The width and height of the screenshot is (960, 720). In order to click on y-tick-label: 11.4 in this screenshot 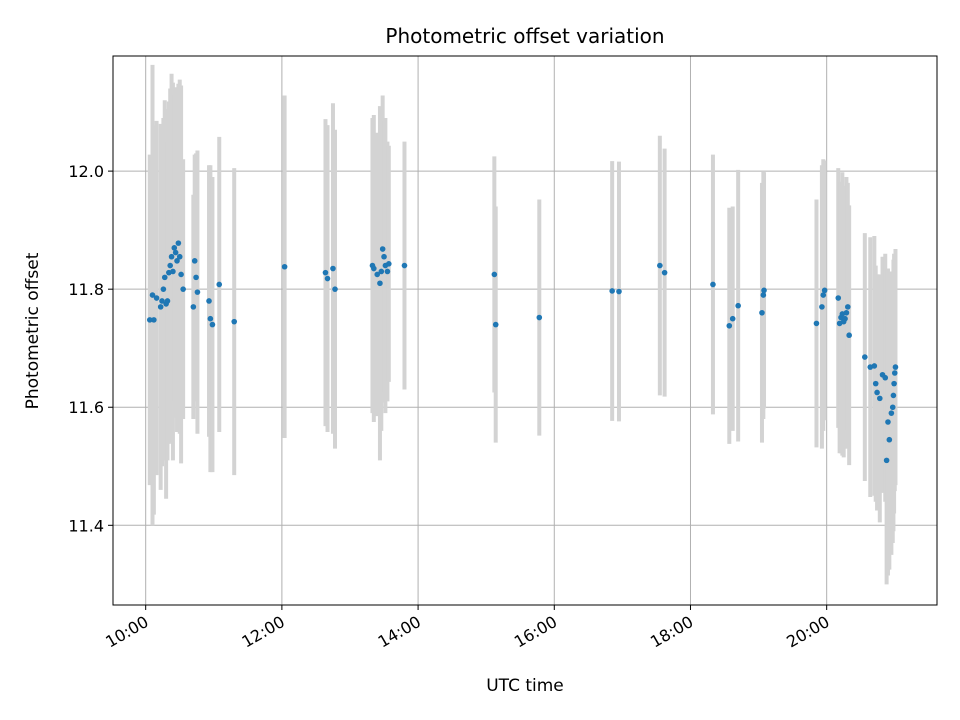, I will do `click(86, 525)`.